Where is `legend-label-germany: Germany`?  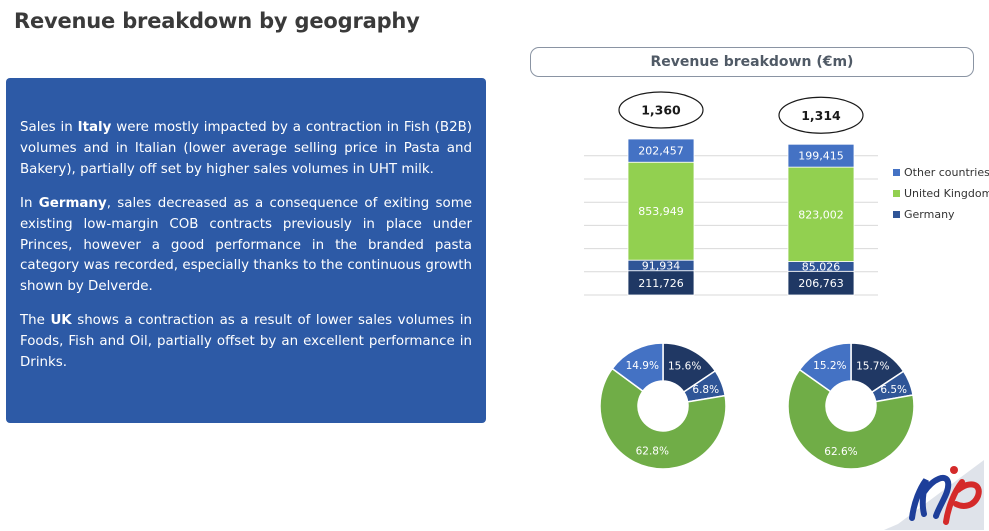 legend-label-germany: Germany is located at coordinates (929, 215).